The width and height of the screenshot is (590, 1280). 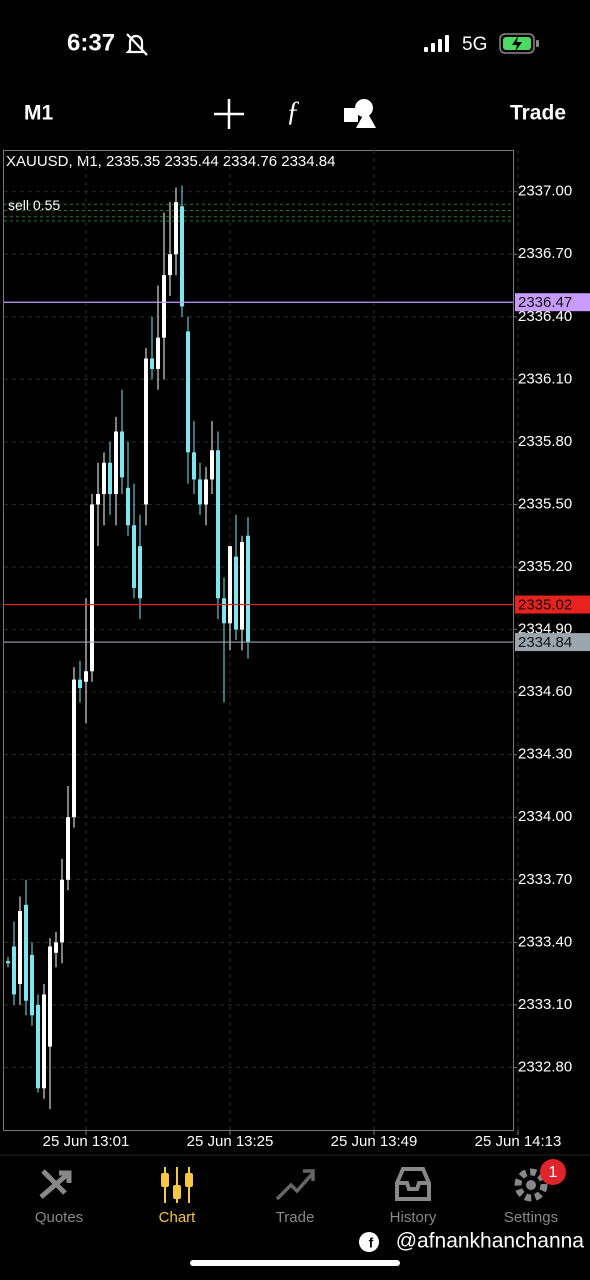 I want to click on facebook-icon: f, so click(x=369, y=1242).